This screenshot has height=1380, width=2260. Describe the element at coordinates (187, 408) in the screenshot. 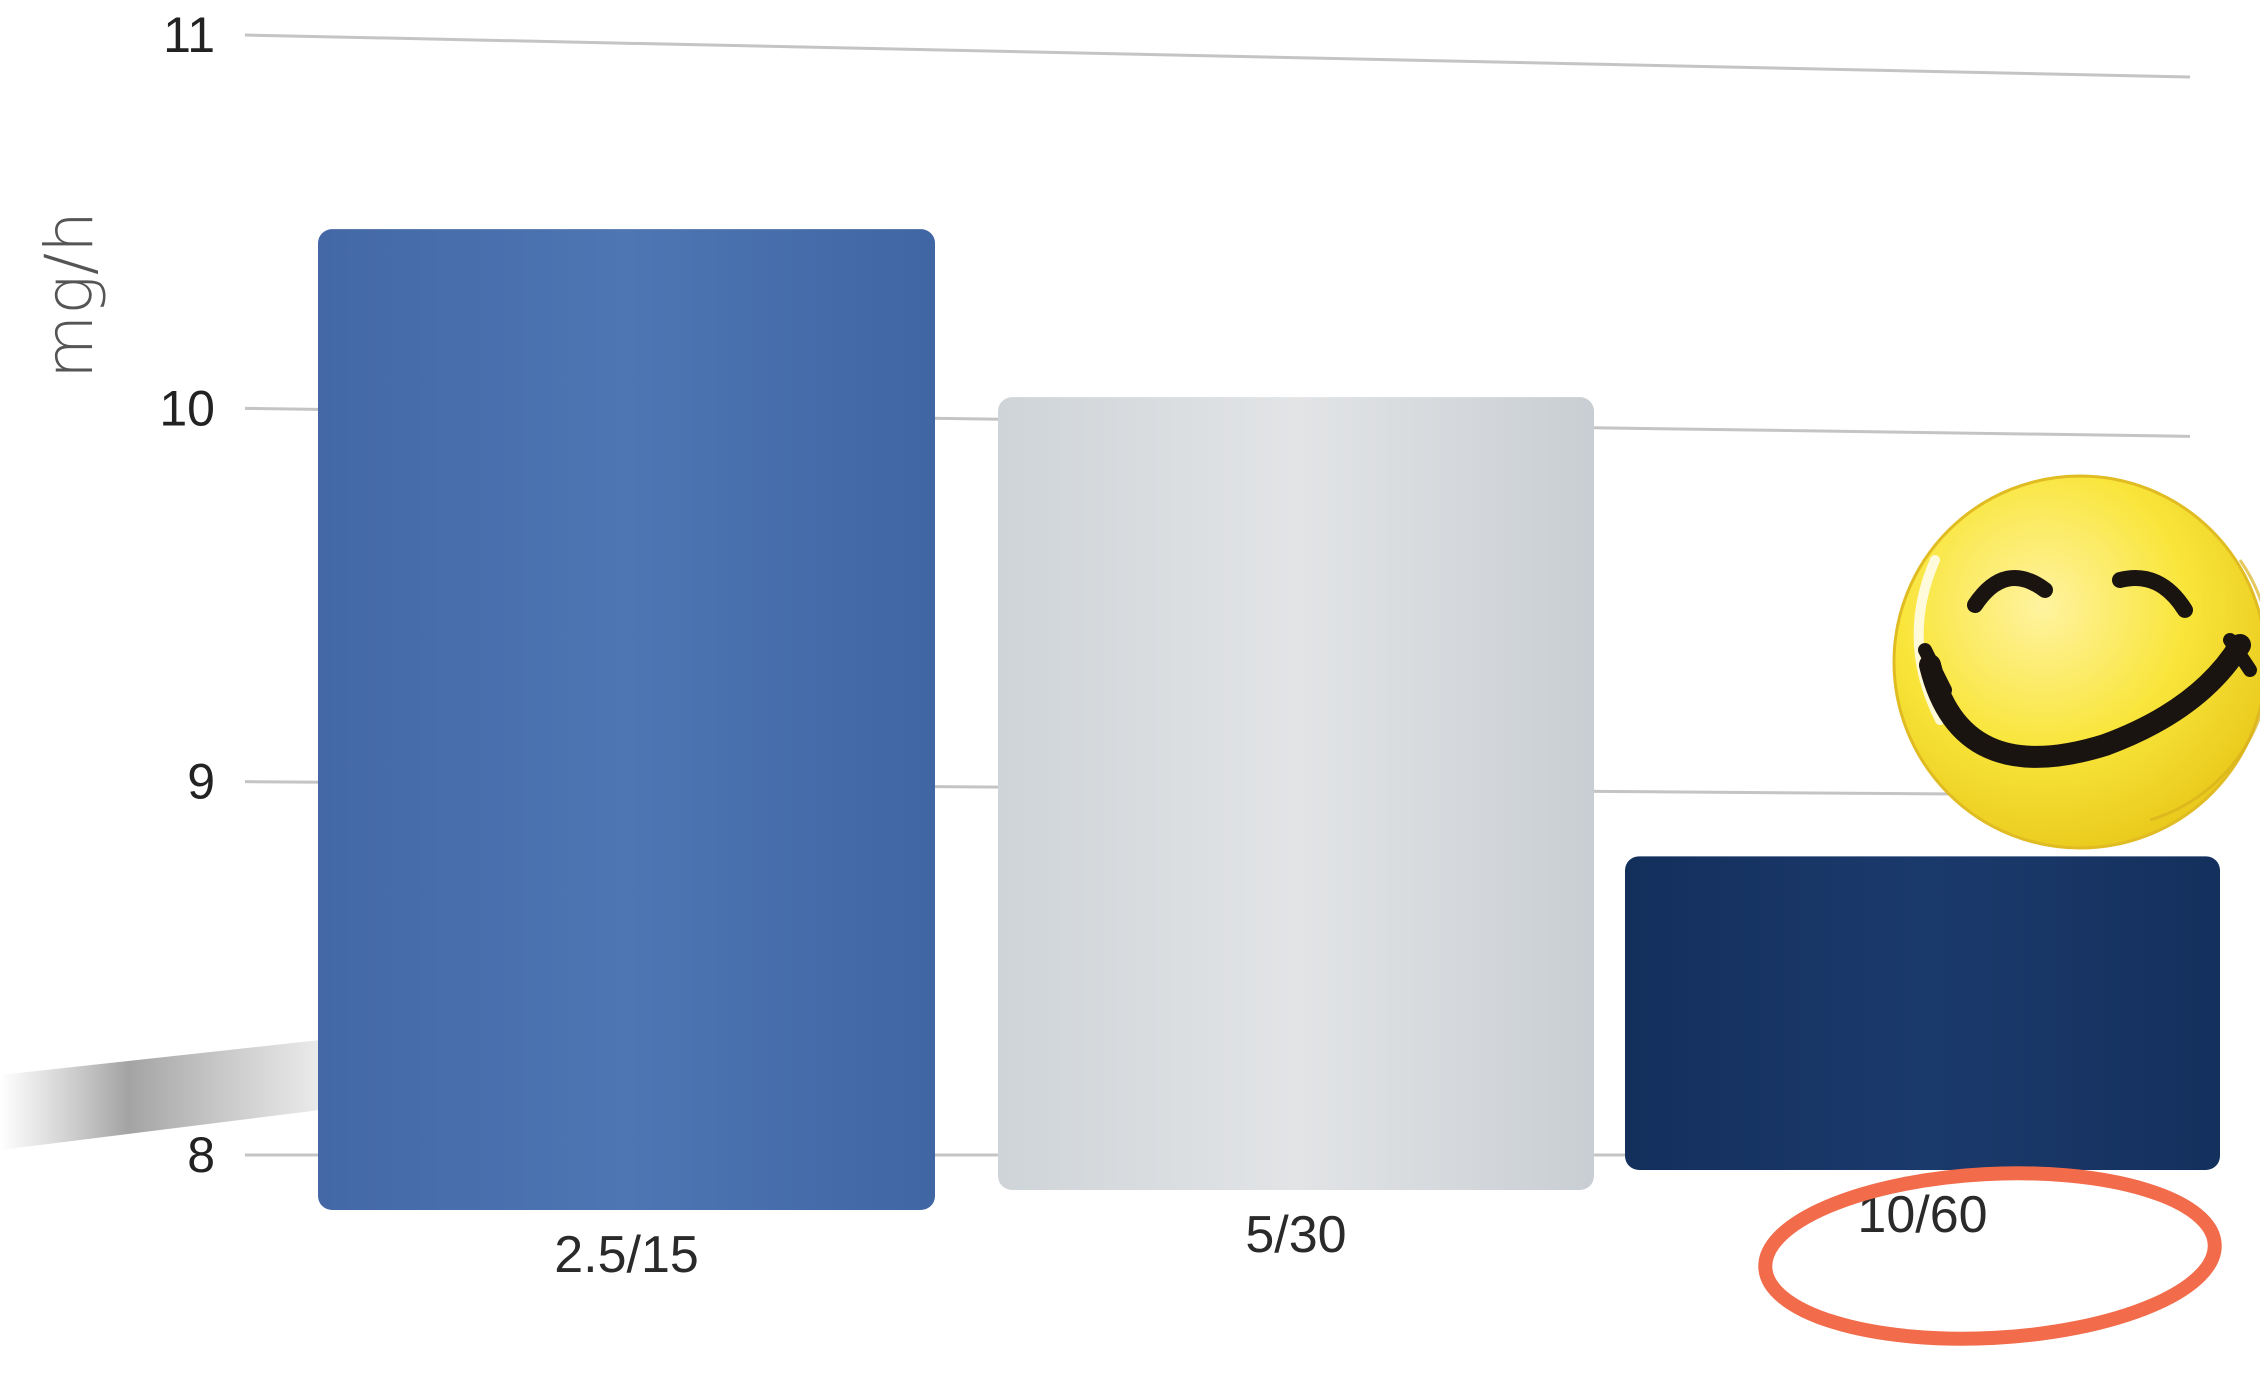

I see `y-tick-label: 10` at that location.